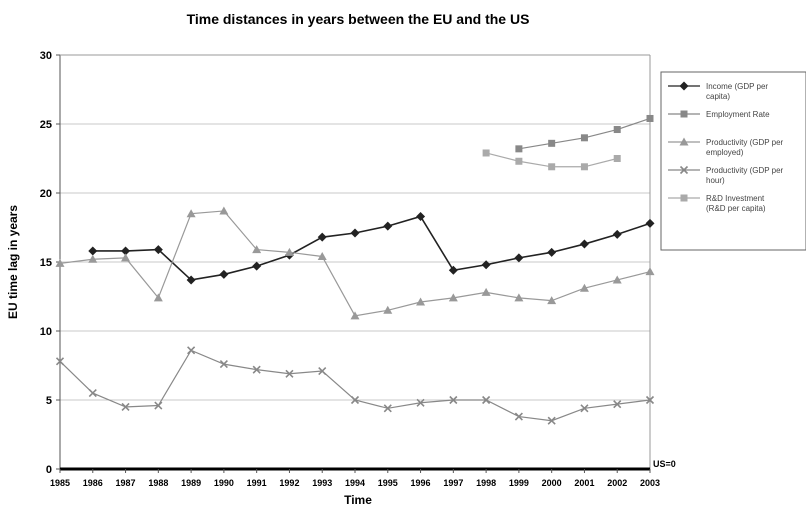 The image size is (806, 509). Describe the element at coordinates (664, 464) in the screenshot. I see `baseline-label: US=0` at that location.